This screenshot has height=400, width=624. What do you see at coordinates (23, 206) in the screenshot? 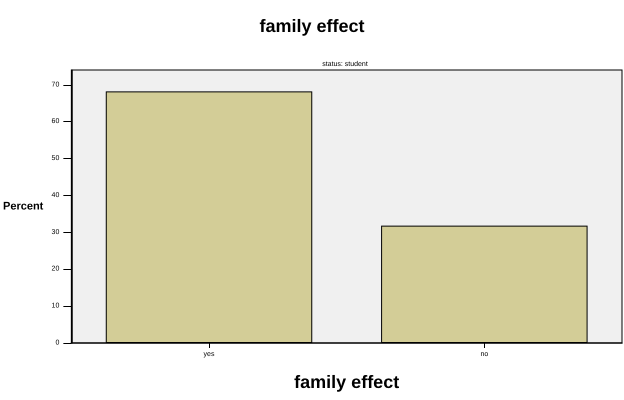
I see `y-axis-title: Percent` at bounding box center [23, 206].